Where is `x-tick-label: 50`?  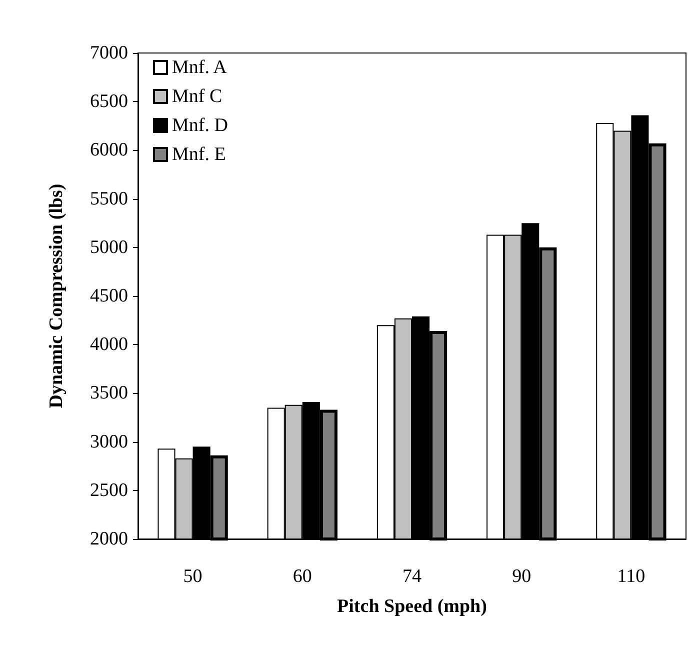 x-tick-label: 50 is located at coordinates (192, 576).